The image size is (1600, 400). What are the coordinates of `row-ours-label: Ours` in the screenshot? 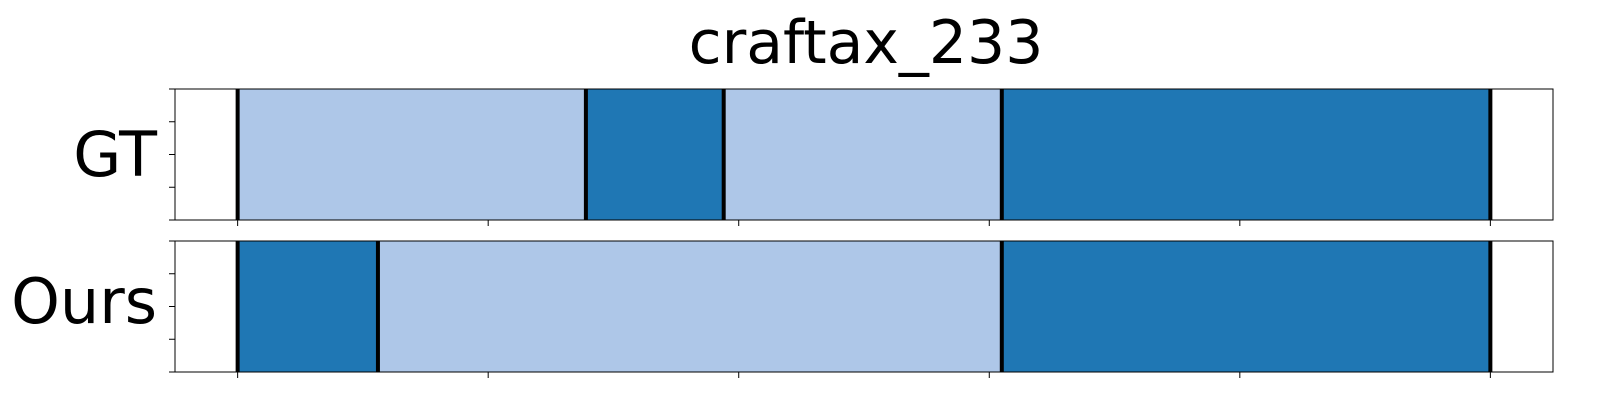 It's located at (84, 301).